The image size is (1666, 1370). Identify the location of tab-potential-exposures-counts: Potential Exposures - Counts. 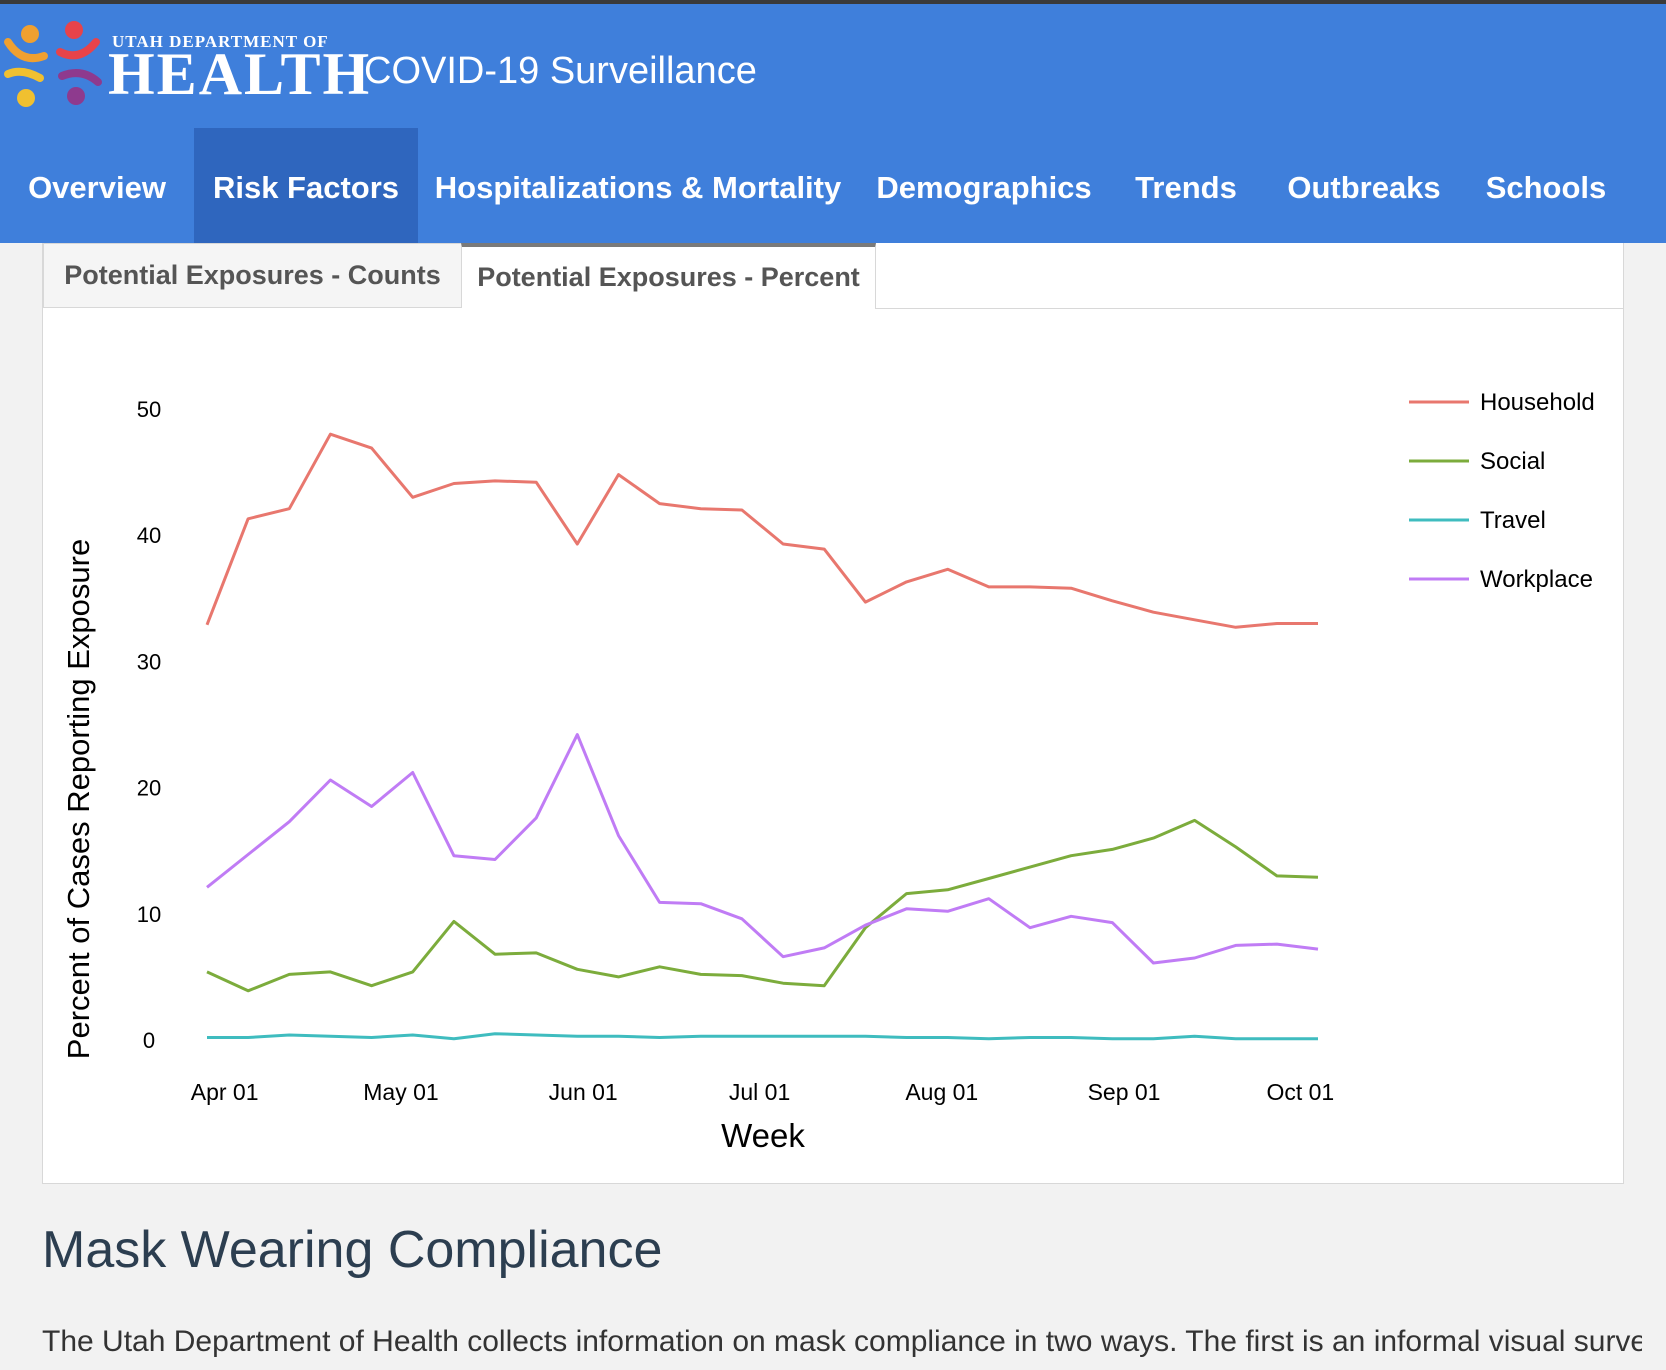
(252, 275).